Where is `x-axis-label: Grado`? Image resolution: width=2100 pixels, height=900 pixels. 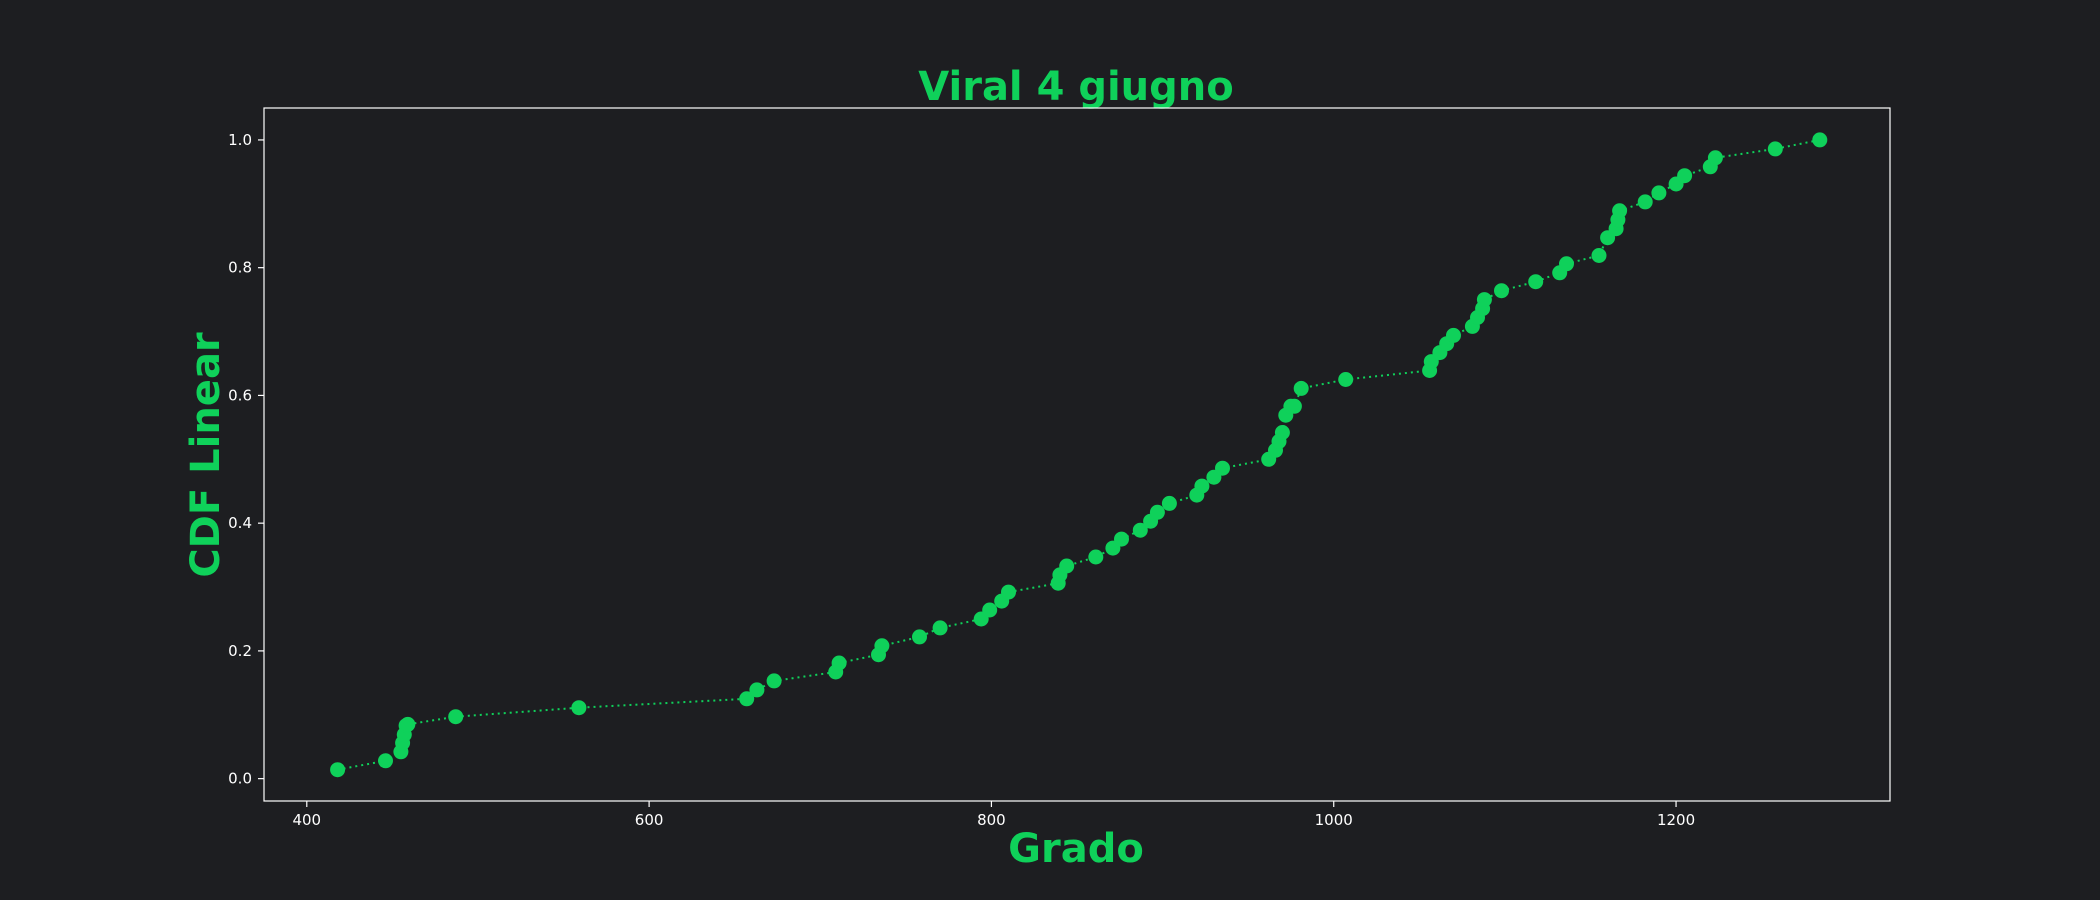 x-axis-label: Grado is located at coordinates (1076, 849).